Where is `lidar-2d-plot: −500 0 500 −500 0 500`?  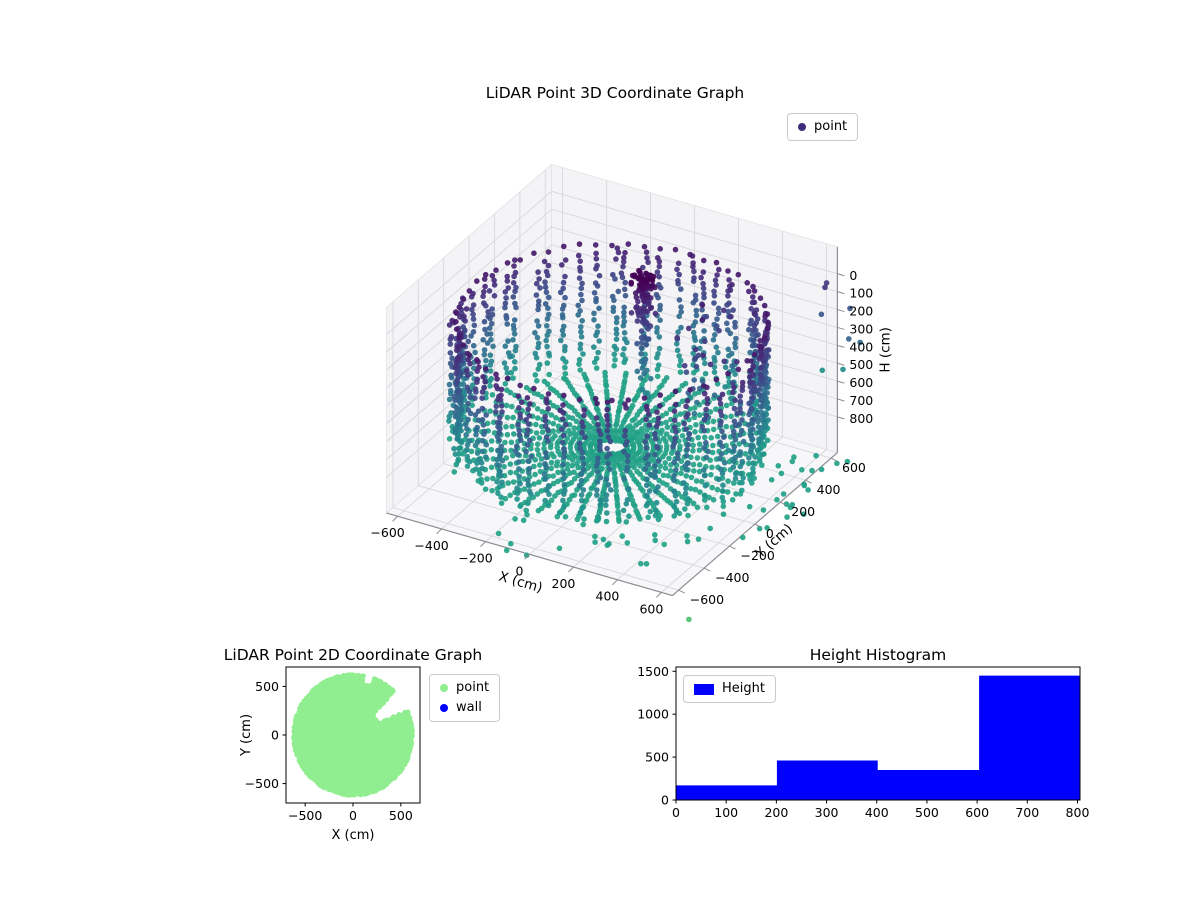
lidar-2d-plot: −500 0 500 −500 0 500 is located at coordinates (333, 744).